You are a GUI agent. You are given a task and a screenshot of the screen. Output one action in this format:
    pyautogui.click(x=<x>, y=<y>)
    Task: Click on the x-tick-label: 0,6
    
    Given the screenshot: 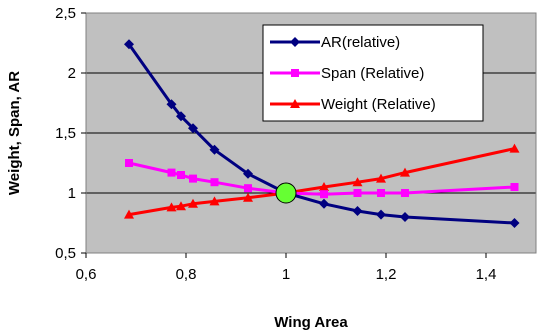 What is the action you would take?
    pyautogui.click(x=86, y=274)
    